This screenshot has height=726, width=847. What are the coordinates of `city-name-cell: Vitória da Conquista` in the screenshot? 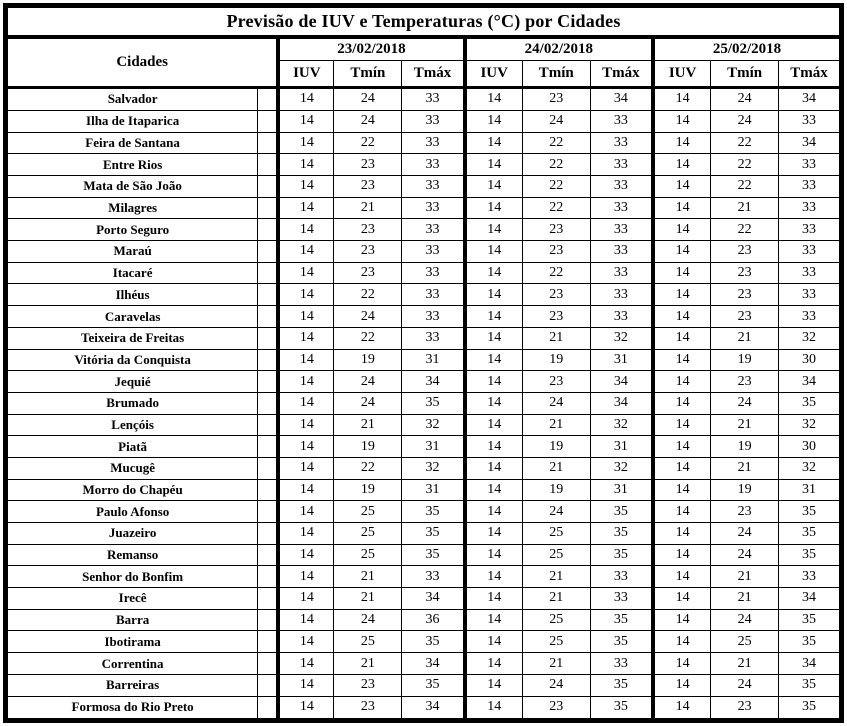 It's located at (131, 360).